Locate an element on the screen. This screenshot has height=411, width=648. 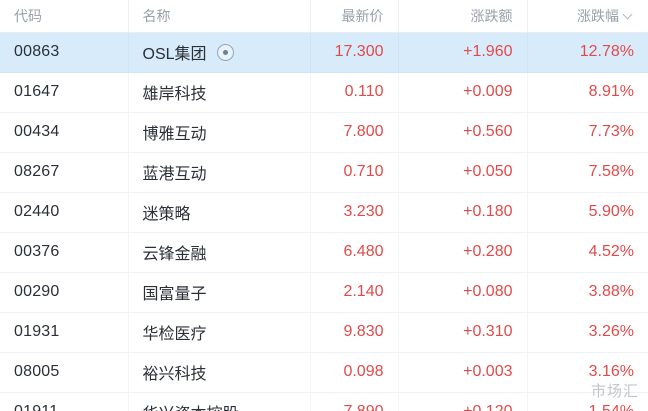
cell-change: +0.080 is located at coordinates (463, 292).